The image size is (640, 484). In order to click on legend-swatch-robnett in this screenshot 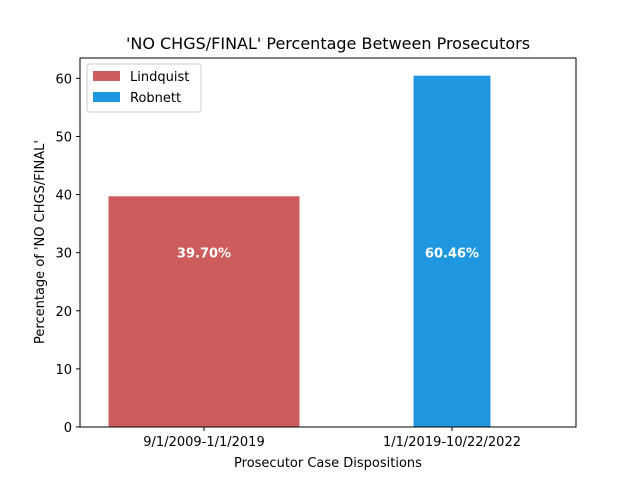, I will do `click(106, 97)`.